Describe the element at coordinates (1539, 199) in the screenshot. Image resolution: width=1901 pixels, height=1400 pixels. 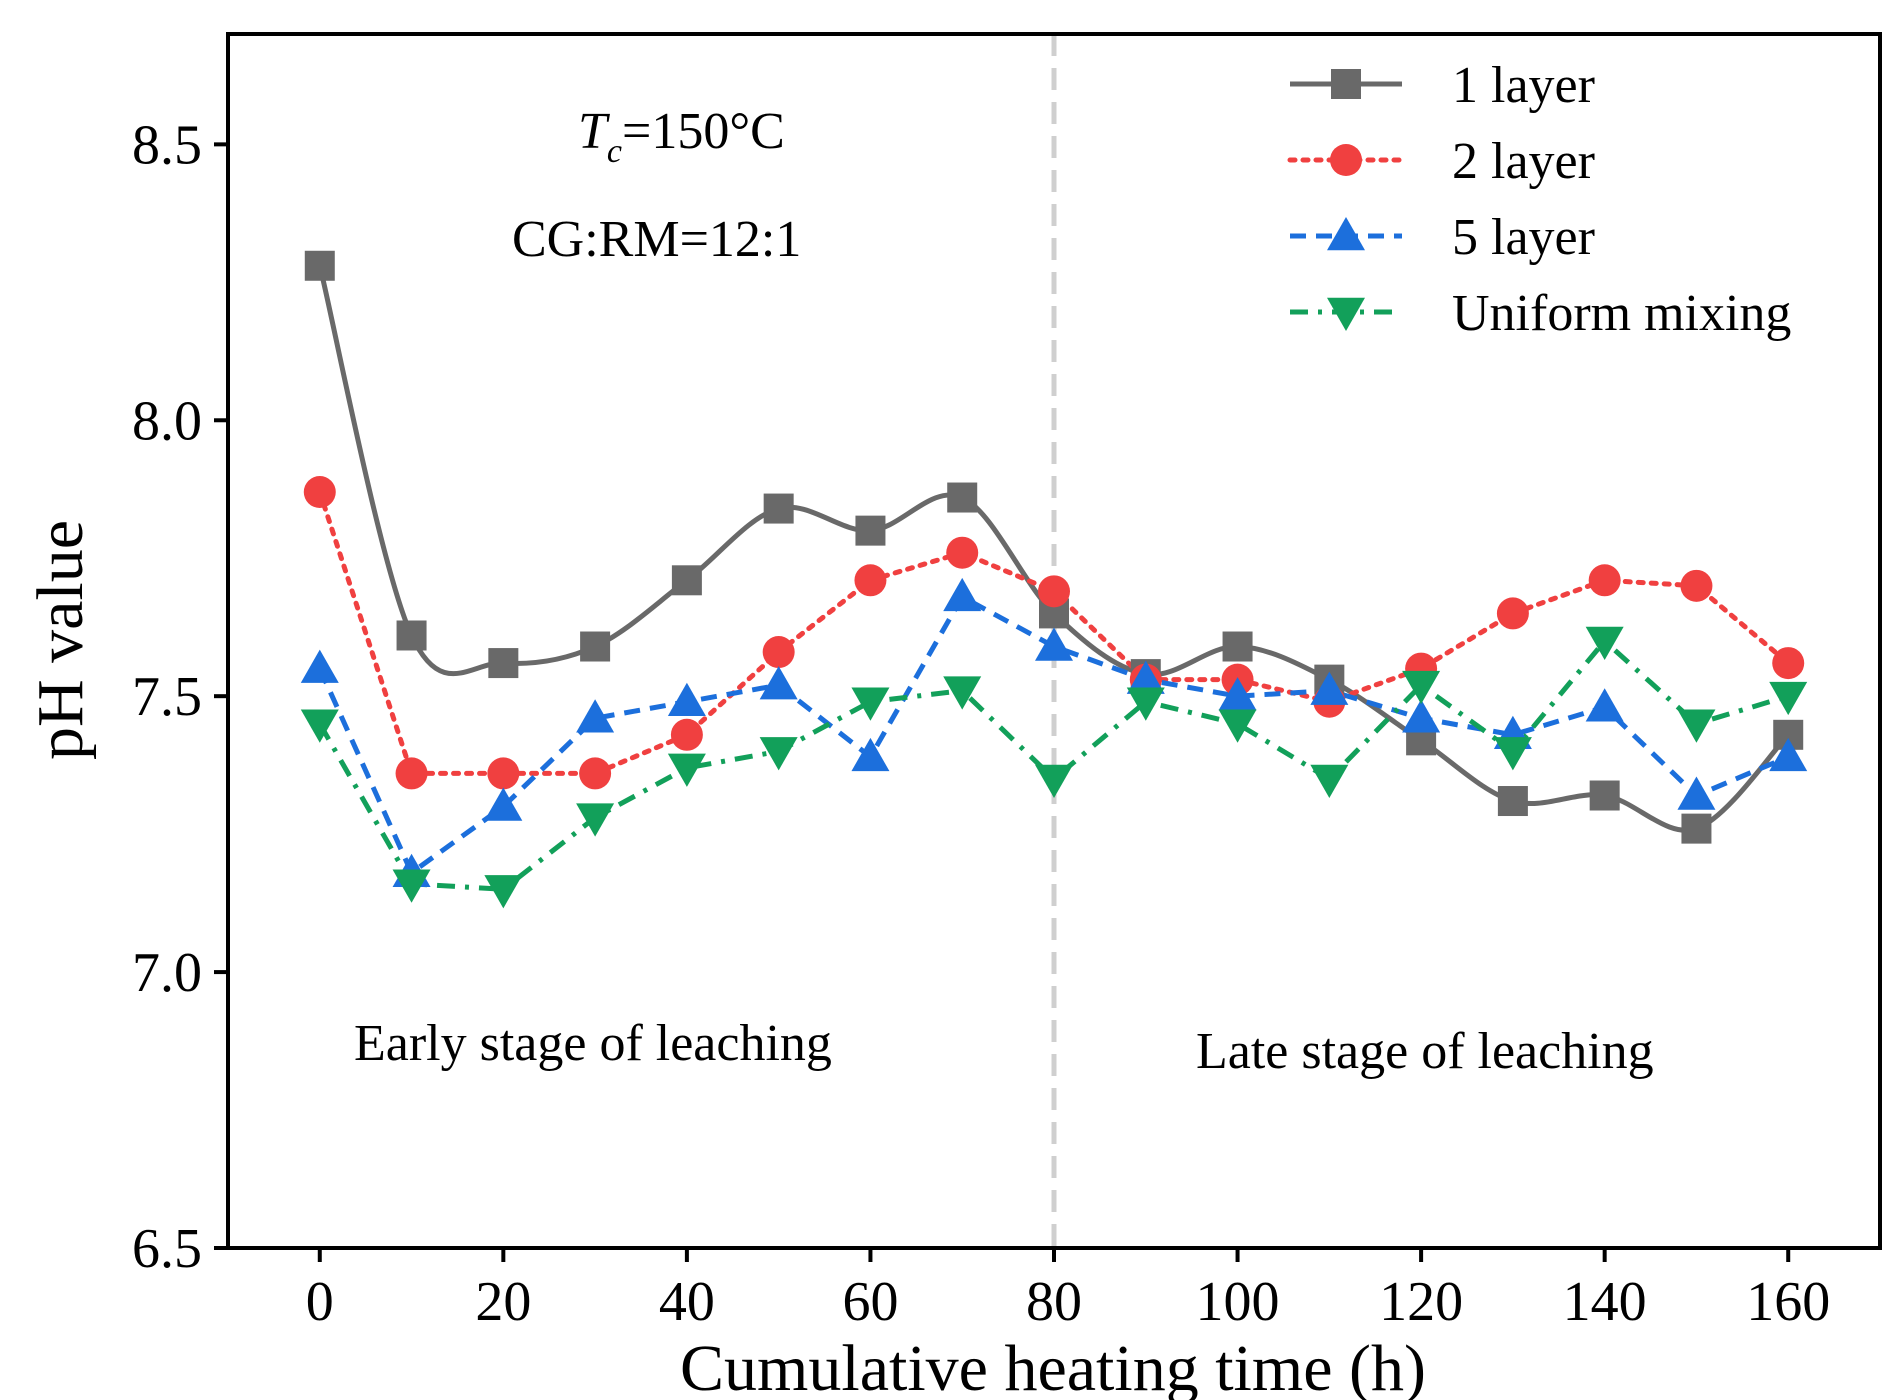
I see `legend: 1 layer 2 layer 5 layer Uniform mixing` at that location.